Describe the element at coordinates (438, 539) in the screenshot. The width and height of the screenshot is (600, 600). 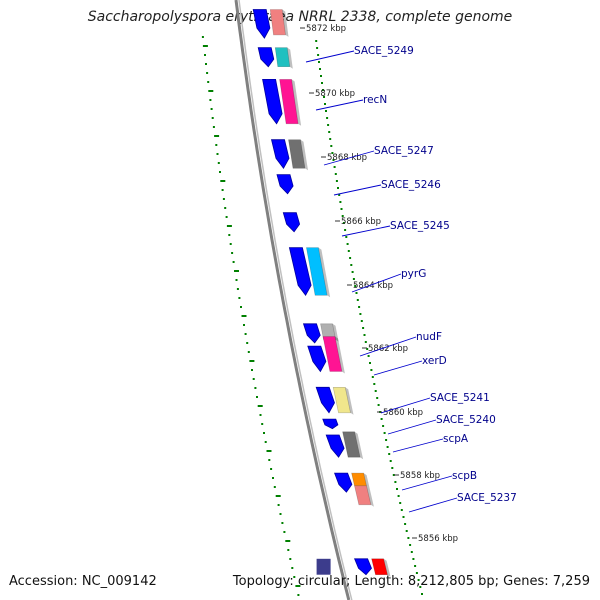
I see `tick-label: 5856 kbp` at that location.